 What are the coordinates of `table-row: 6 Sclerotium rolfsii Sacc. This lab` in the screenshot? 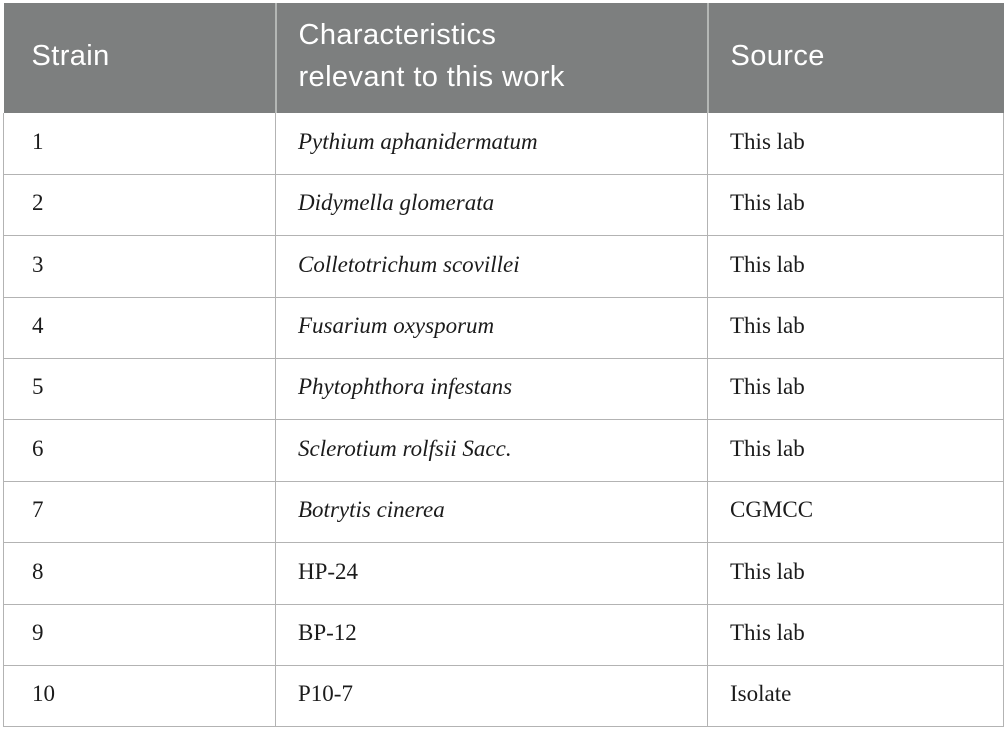 It's located at (503, 450).